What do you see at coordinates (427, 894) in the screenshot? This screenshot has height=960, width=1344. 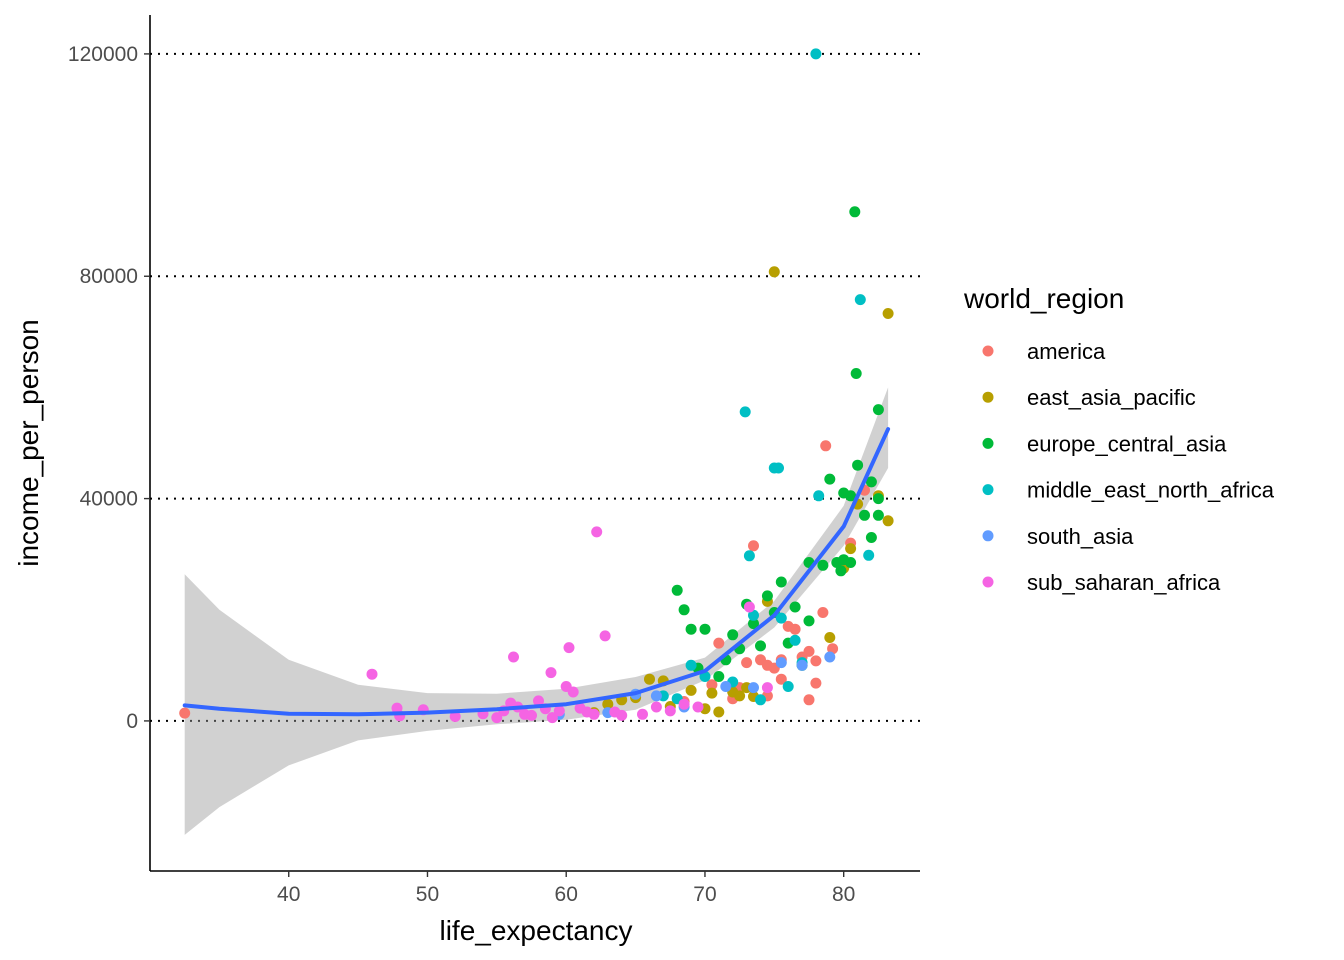 I see `x-tick-label: 50` at bounding box center [427, 894].